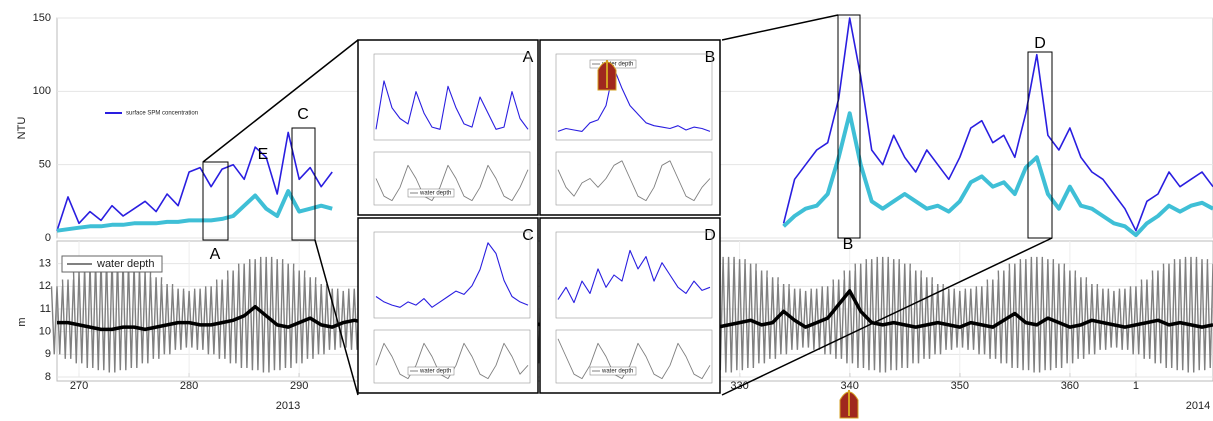 This screenshot has height=421, width=1213. I want to click on x-tick-label: 350, so click(960, 386).